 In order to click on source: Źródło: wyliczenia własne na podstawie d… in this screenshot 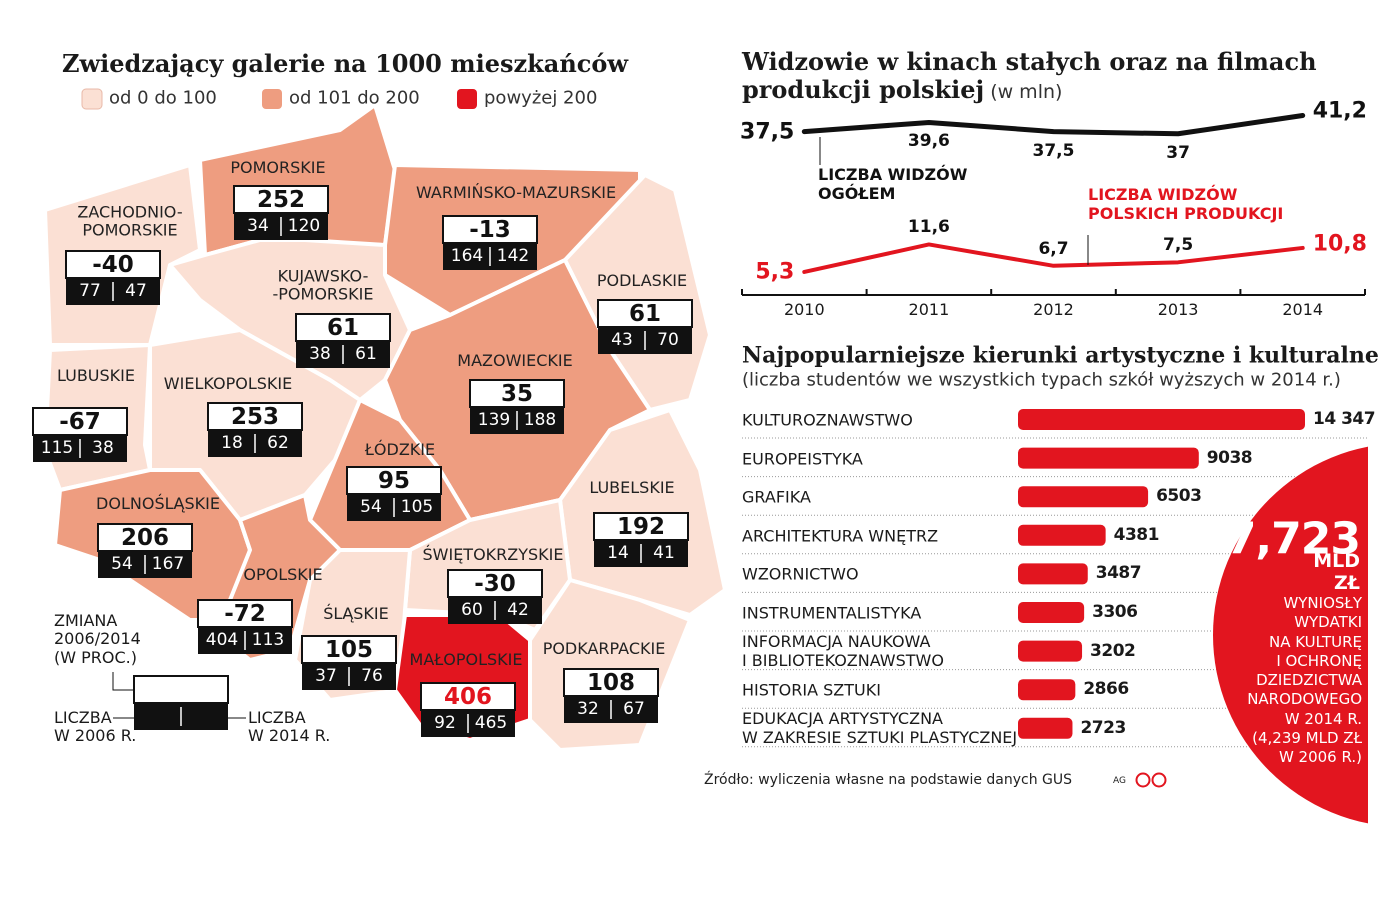, I will do `click(888, 779)`.